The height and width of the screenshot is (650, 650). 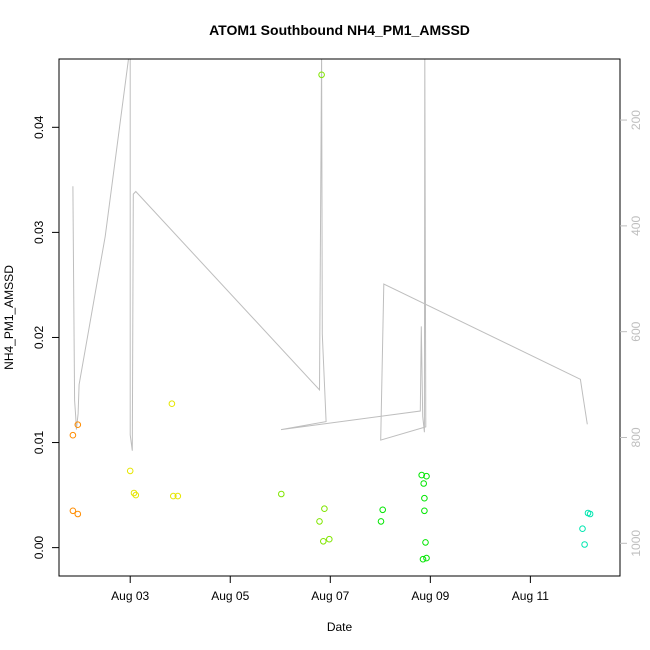 I want to click on x-axis: Aug 03 Aug 05 Aug 07 Aug 09 Aug 11, so click(x=330, y=589).